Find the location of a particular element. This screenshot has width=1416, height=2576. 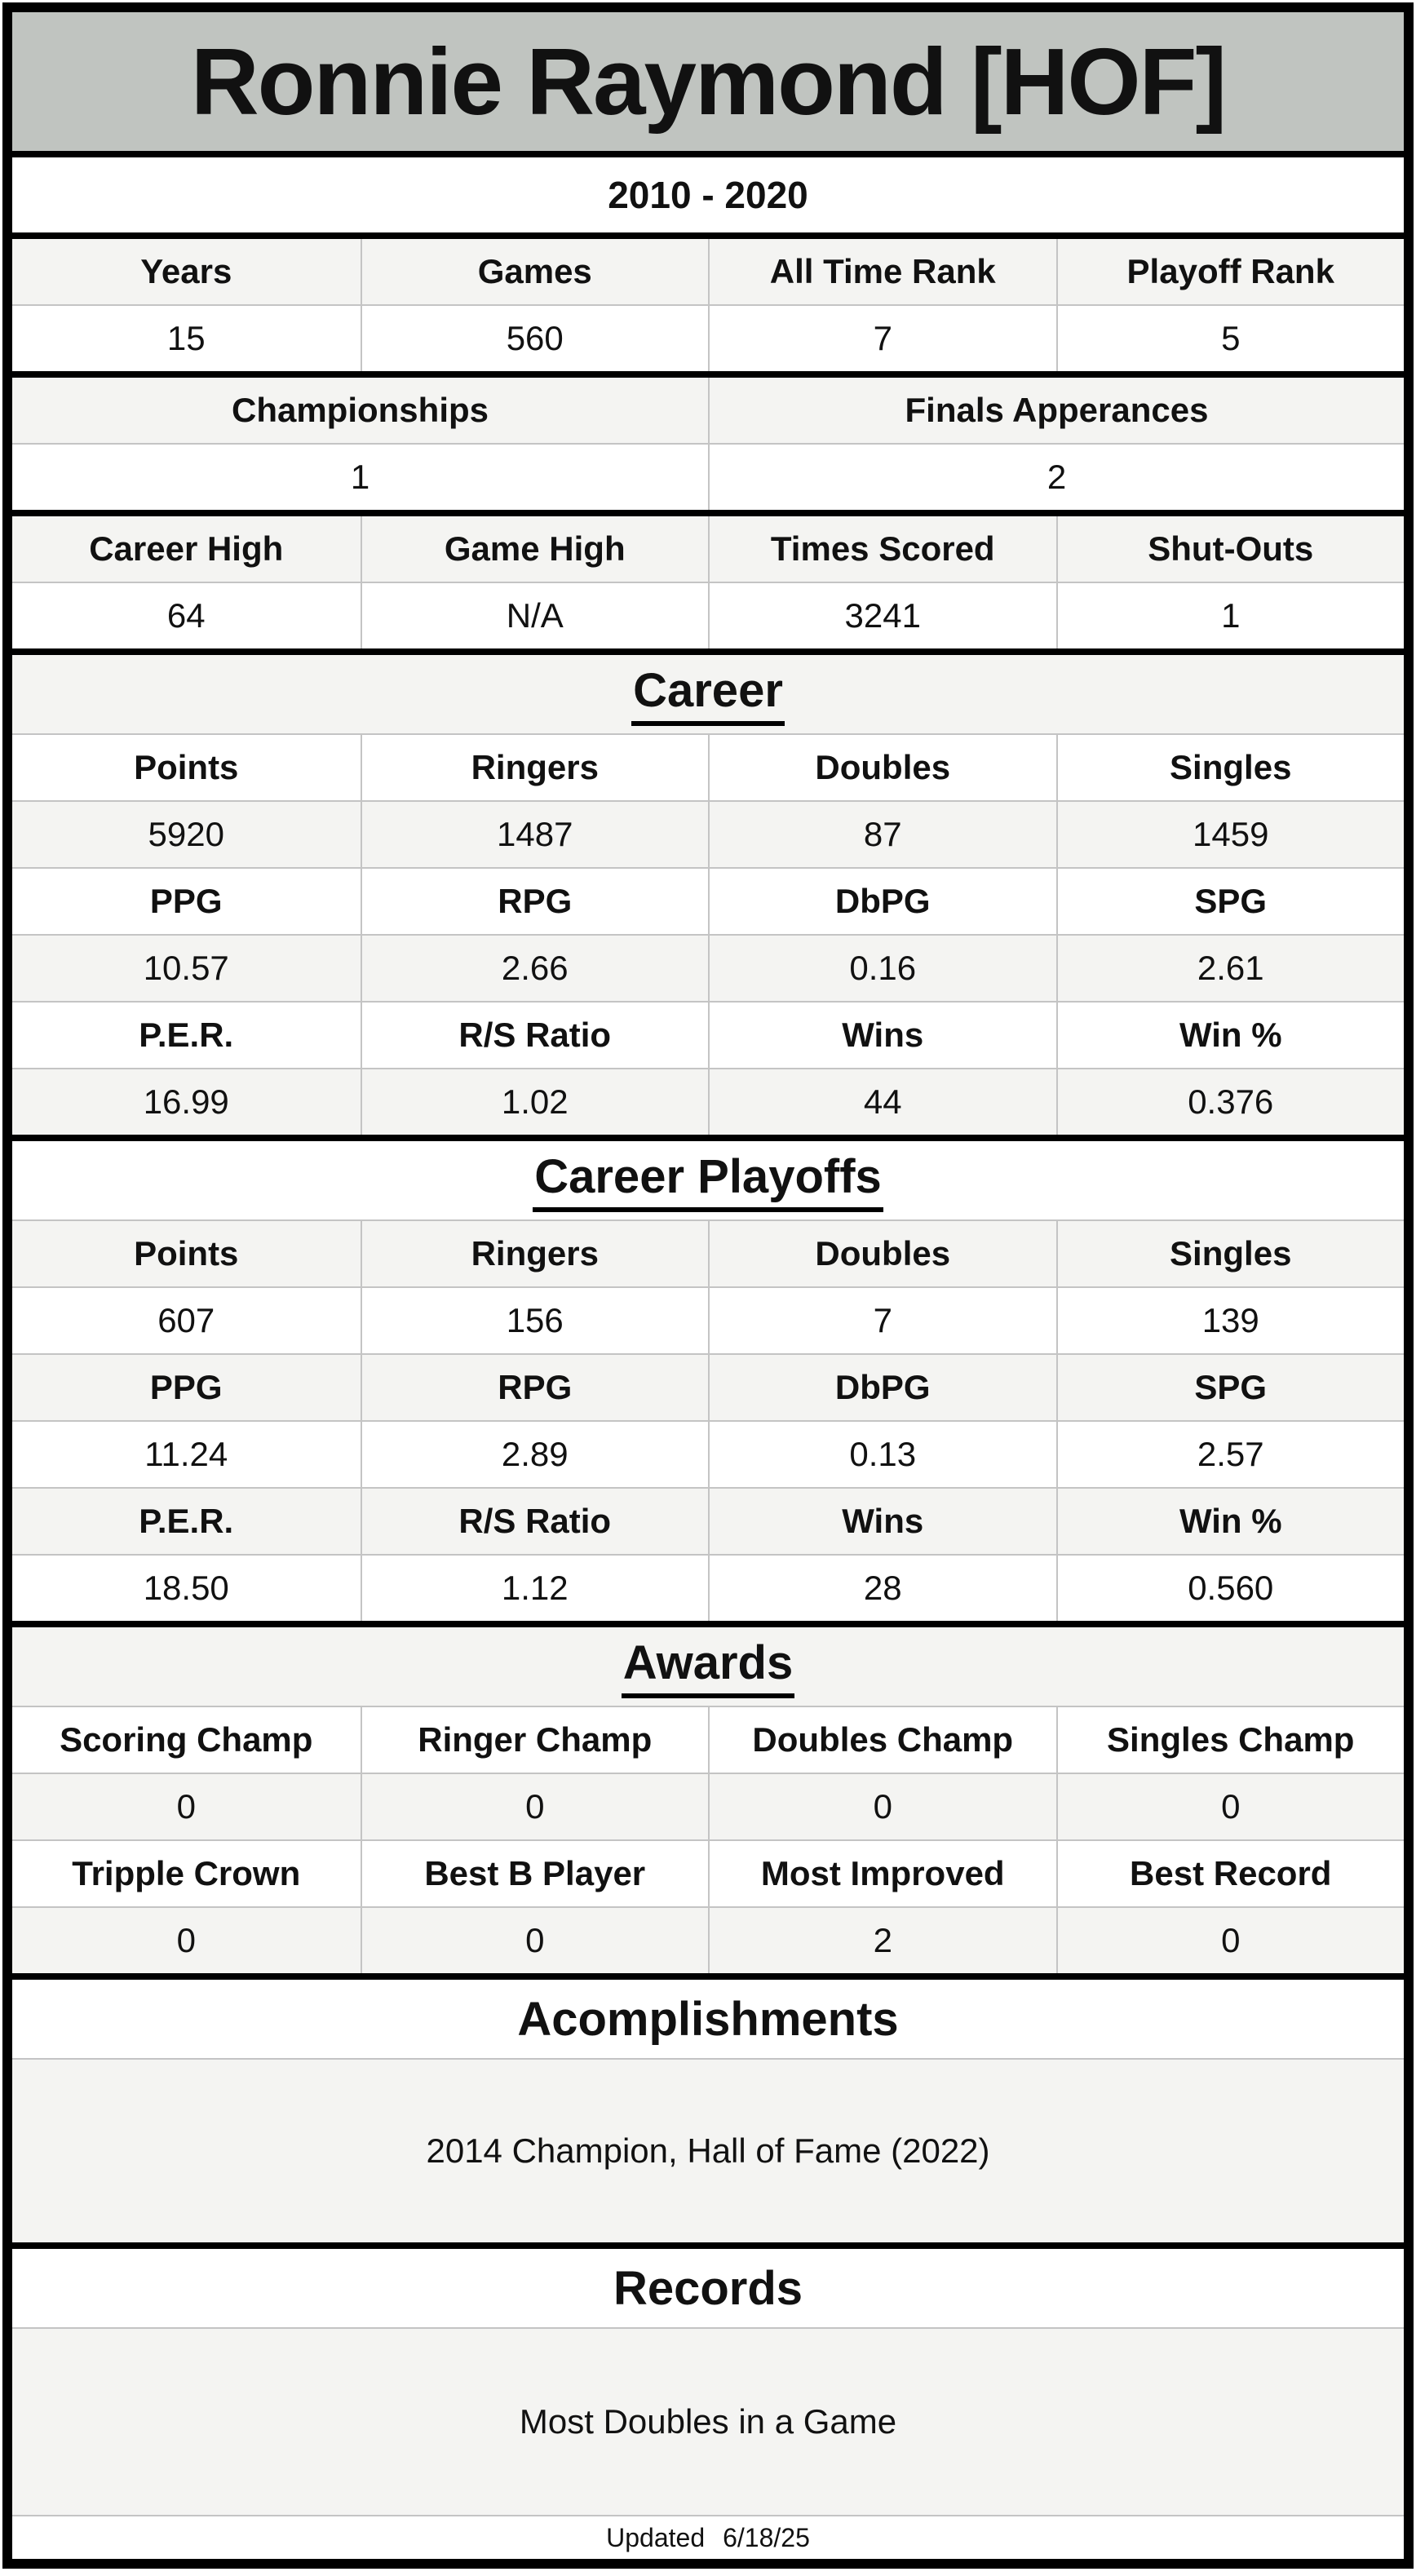

stat-value: 0.560 is located at coordinates (1230, 1588).